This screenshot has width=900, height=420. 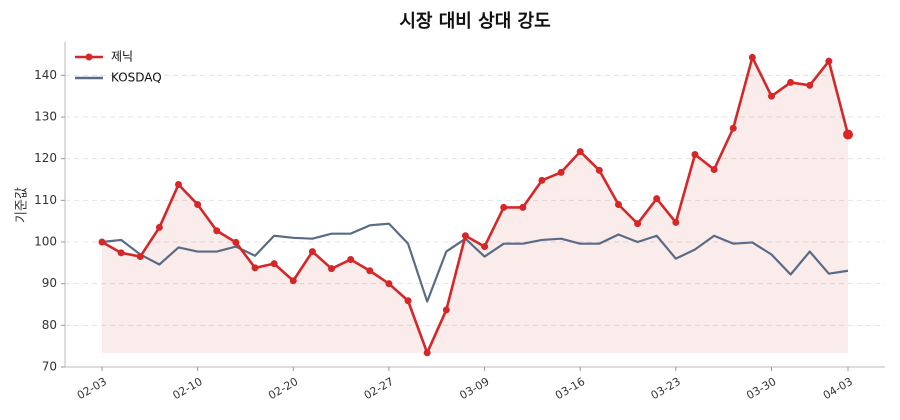 I want to click on y-tick-label: 130, so click(x=45, y=117).